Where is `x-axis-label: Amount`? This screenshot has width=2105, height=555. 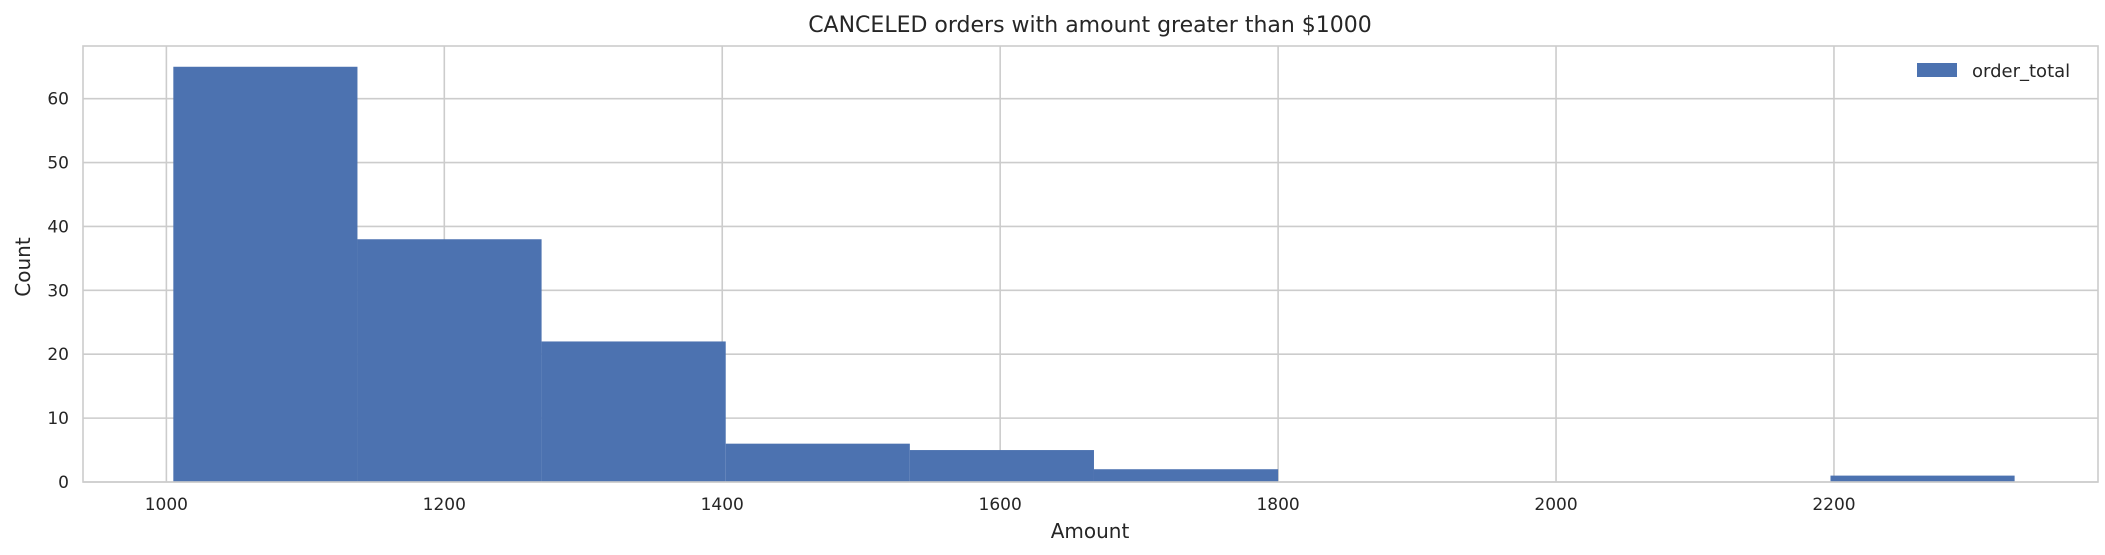
x-axis-label: Amount is located at coordinates (1090, 531).